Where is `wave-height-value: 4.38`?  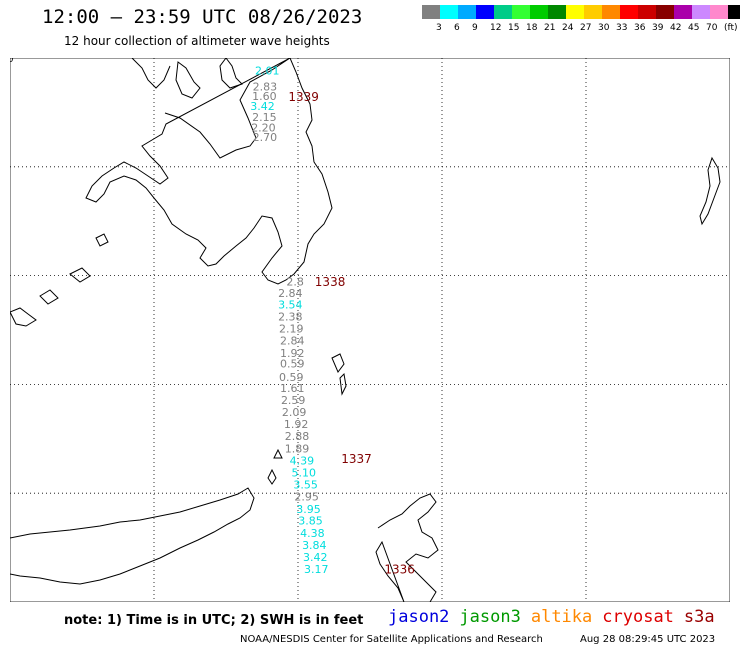 wave-height-value: 4.38 is located at coordinates (312, 533).